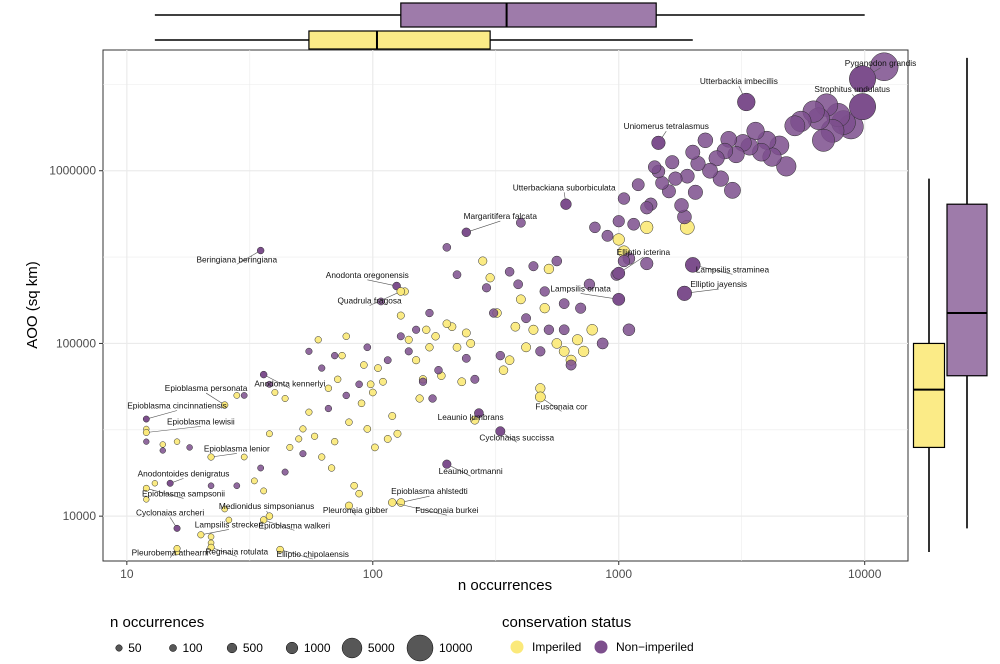 The image size is (1000, 664). What do you see at coordinates (718, 284) in the screenshot?
I see `annotation-label: Elliptio jayensis` at bounding box center [718, 284].